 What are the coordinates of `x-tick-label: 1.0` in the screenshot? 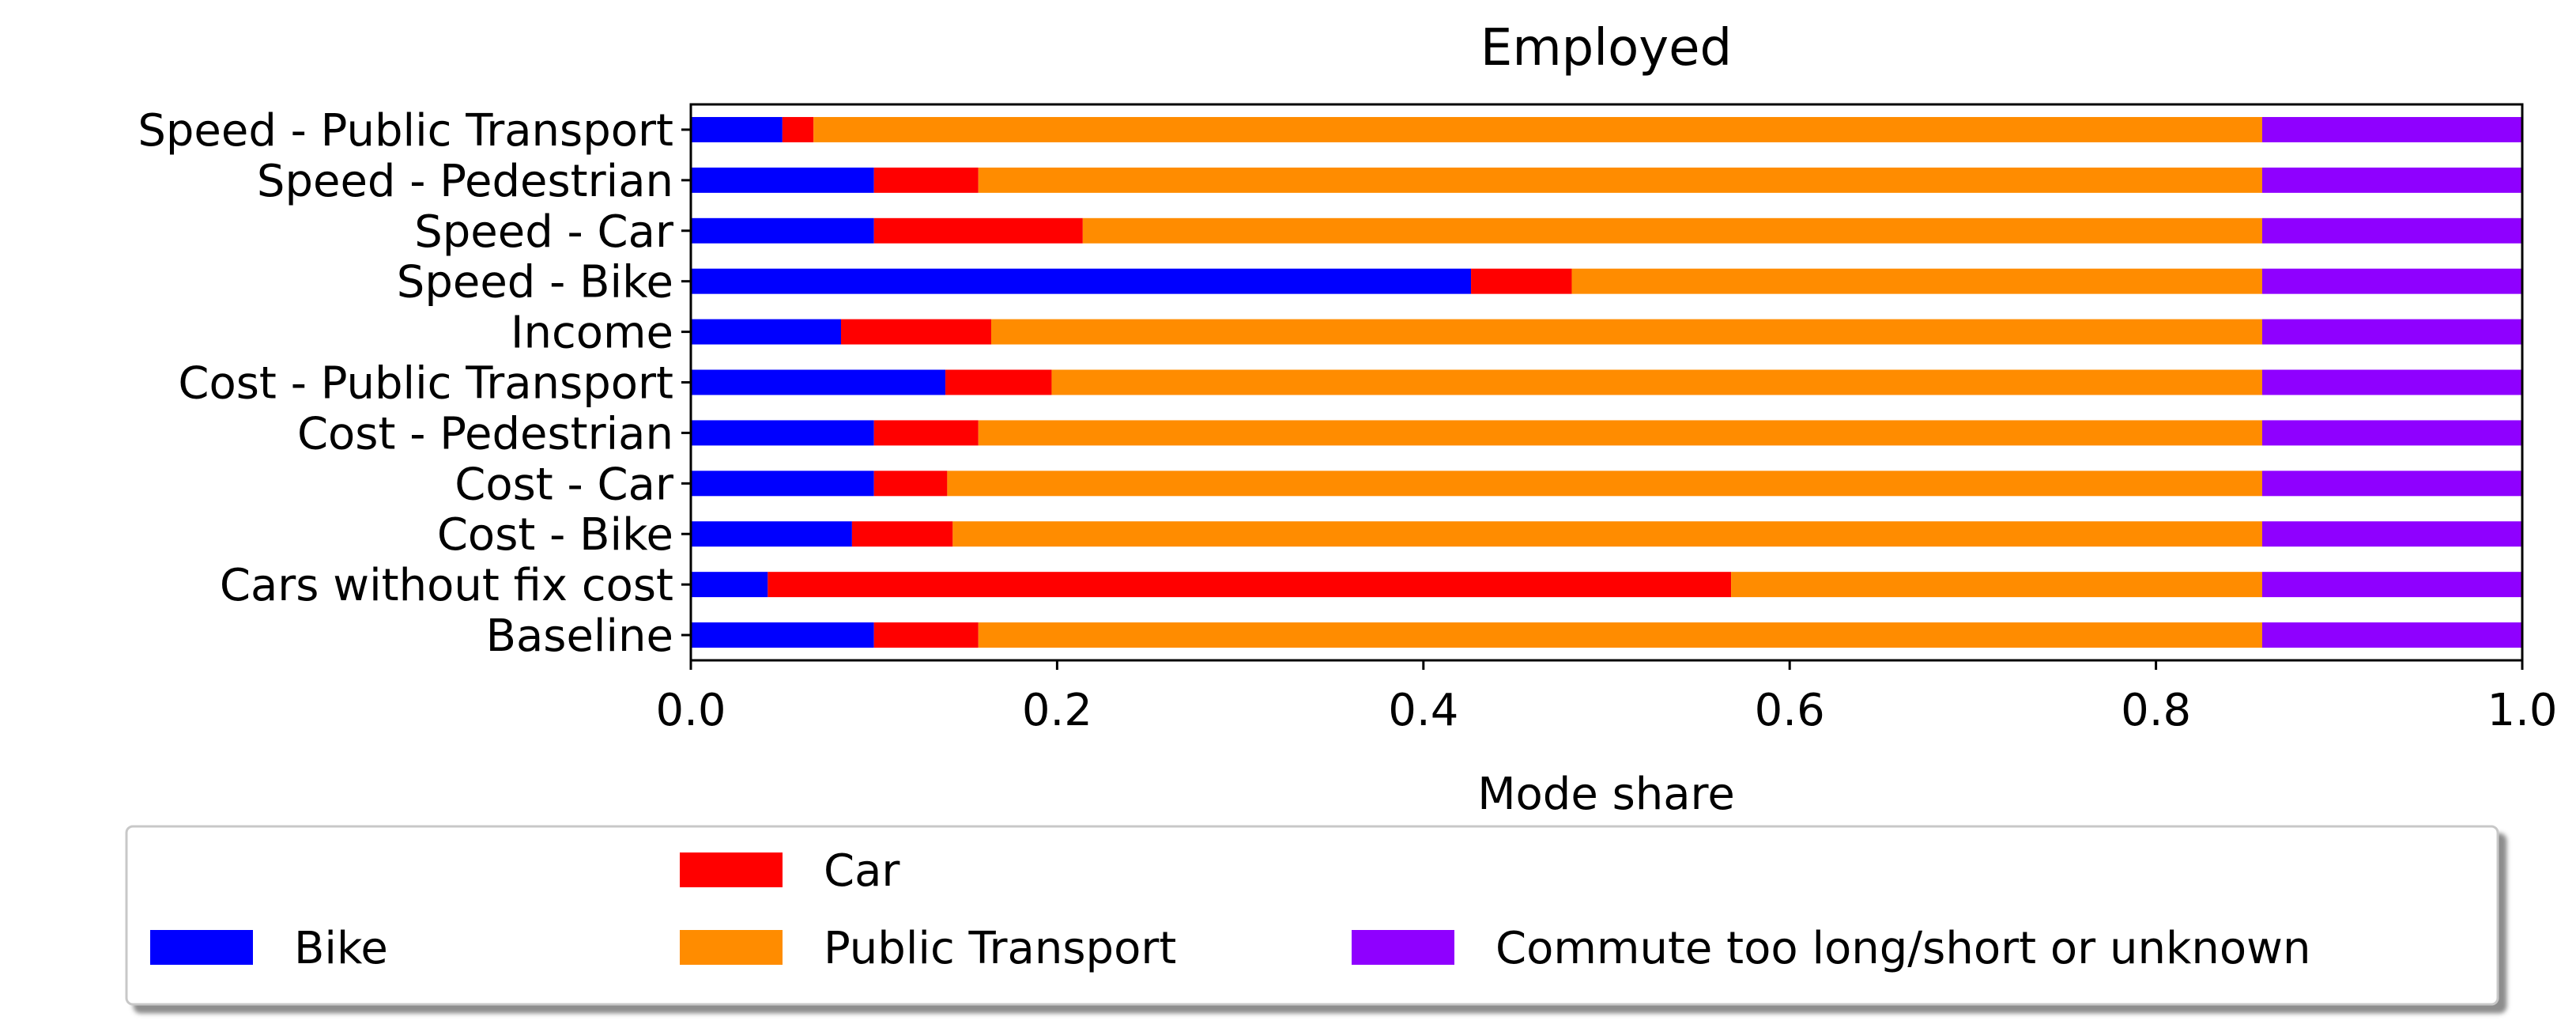 It's located at (2522, 710).